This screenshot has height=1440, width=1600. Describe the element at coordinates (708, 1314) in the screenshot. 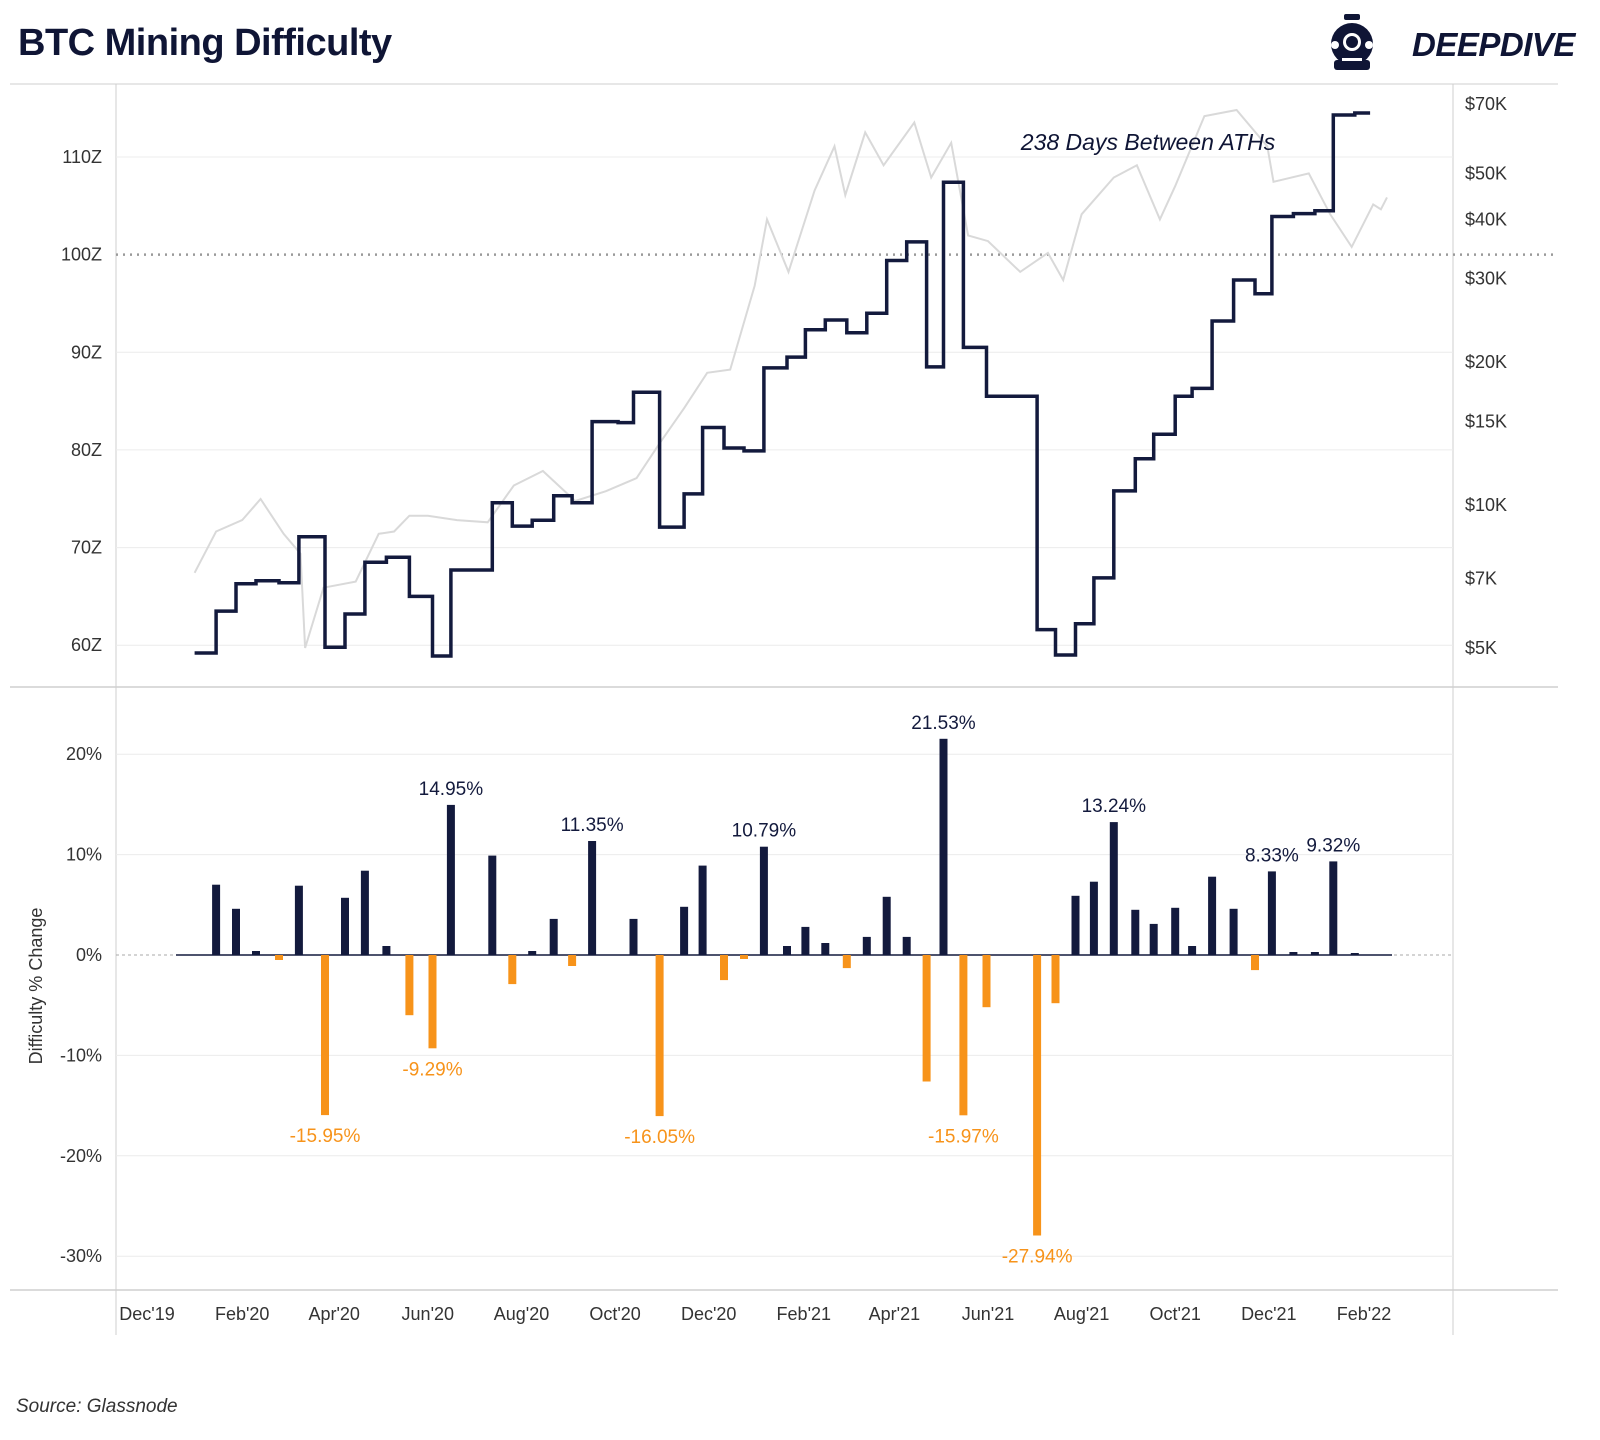

I see `x-axis-tick-label: Dec'20` at that location.